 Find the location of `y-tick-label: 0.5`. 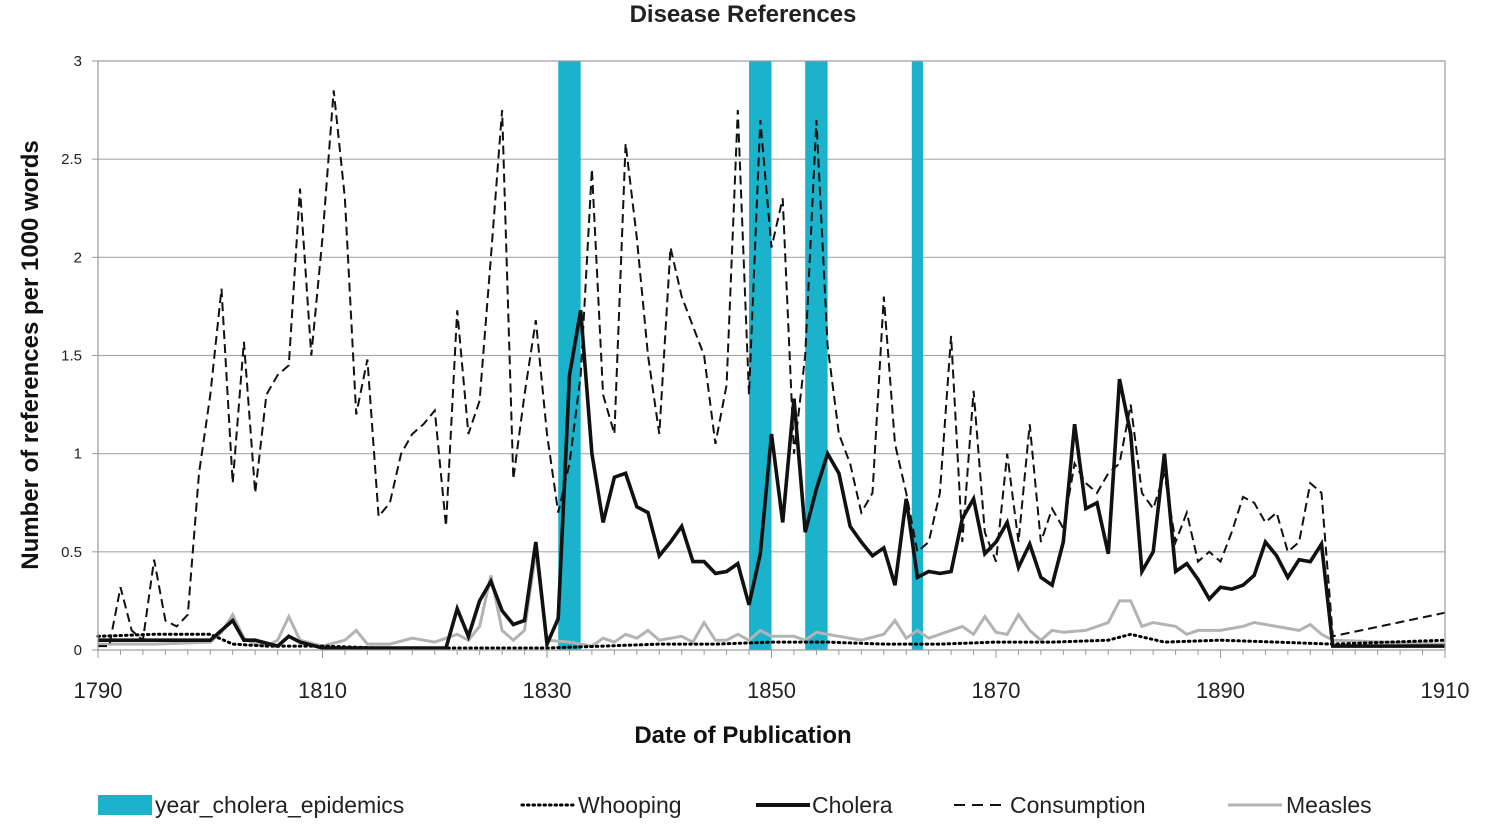

y-tick-label: 0.5 is located at coordinates (71, 552).